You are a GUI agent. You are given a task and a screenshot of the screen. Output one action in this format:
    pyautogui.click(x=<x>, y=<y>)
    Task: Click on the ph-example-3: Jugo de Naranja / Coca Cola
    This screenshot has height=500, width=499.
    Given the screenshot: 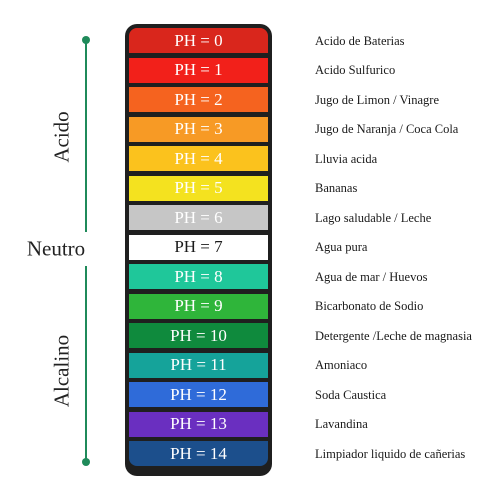 What is the action you would take?
    pyautogui.click(x=387, y=129)
    